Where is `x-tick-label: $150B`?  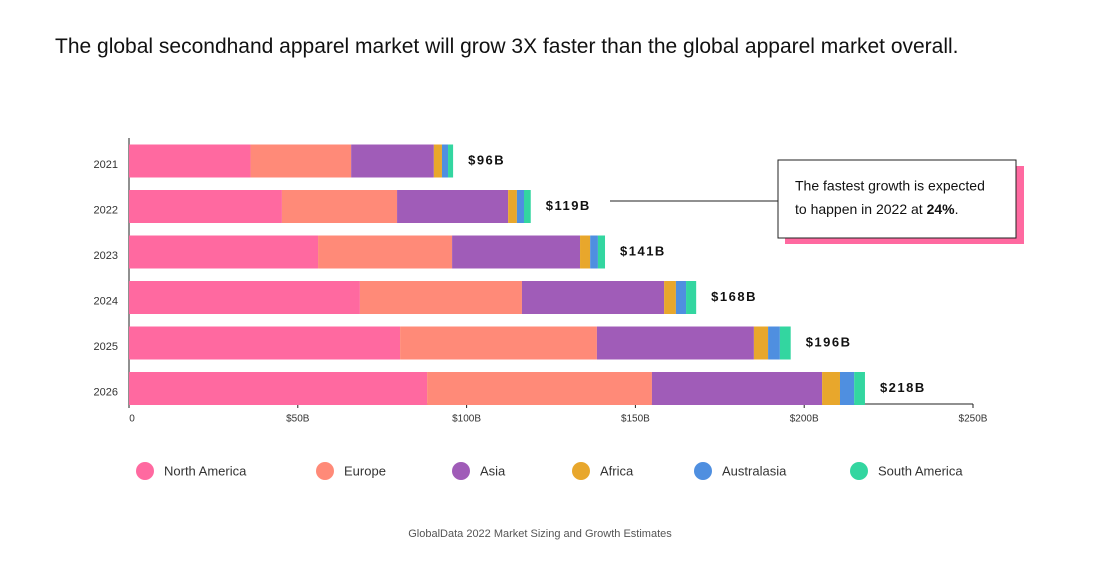
x-tick-label: $150B is located at coordinates (635, 419).